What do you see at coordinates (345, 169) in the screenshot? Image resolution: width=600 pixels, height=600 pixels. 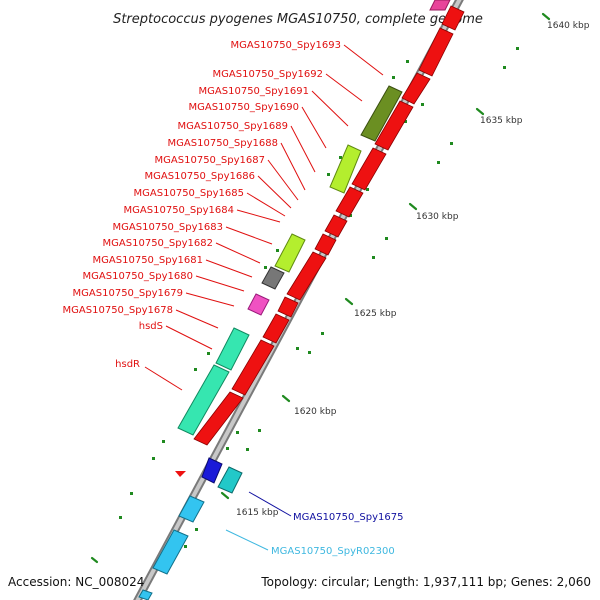 I see `feature-block-lime` at bounding box center [345, 169].